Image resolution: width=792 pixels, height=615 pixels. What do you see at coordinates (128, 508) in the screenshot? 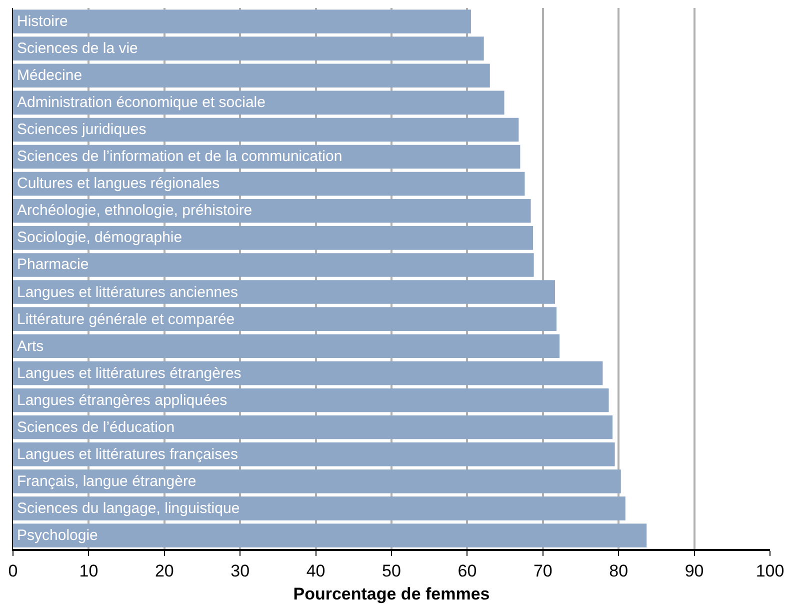
I see `y-tick-label: Sciences du langage, linguistique` at bounding box center [128, 508].